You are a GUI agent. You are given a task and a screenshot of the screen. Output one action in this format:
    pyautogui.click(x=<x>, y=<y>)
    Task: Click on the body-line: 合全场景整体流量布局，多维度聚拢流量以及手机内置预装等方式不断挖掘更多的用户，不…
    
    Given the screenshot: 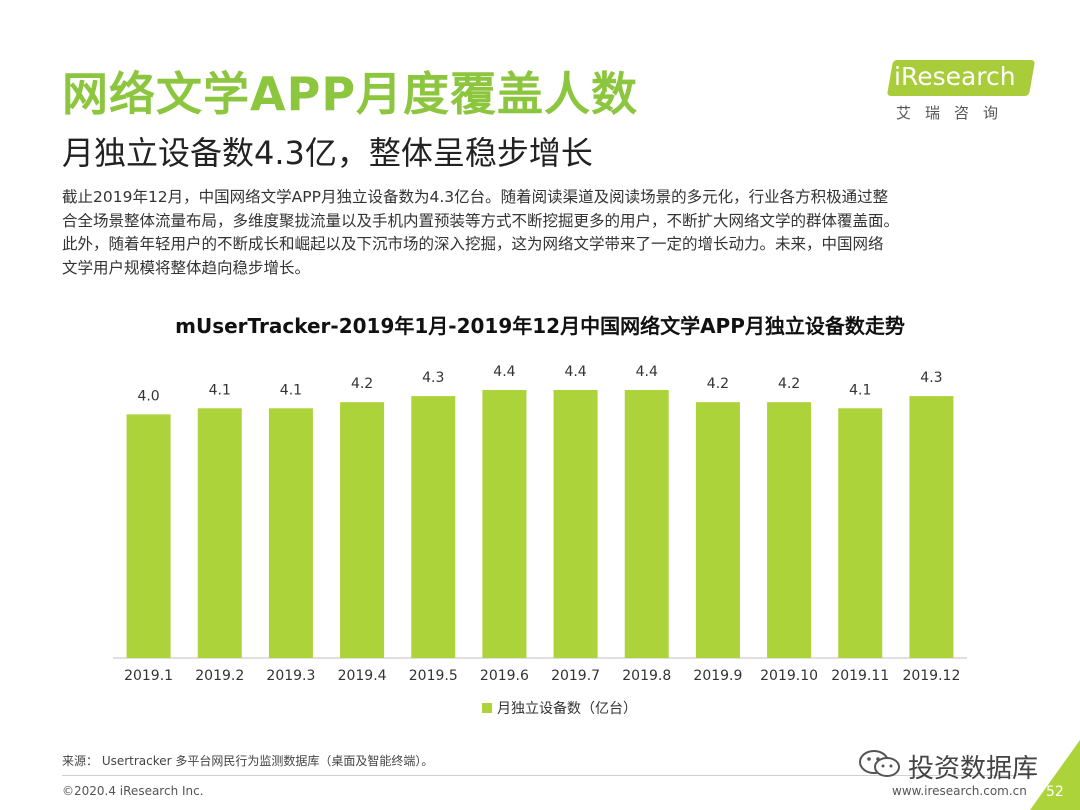 What is the action you would take?
    pyautogui.click(x=481, y=220)
    